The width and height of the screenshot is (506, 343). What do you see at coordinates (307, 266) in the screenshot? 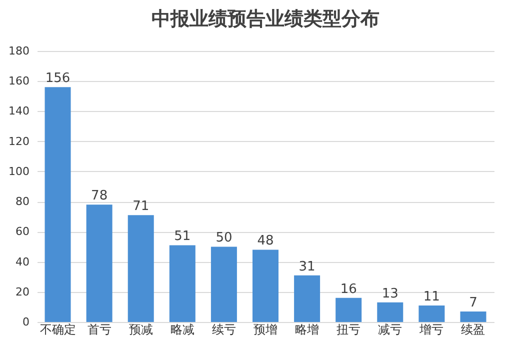
I see `data-label: 31` at bounding box center [307, 266].